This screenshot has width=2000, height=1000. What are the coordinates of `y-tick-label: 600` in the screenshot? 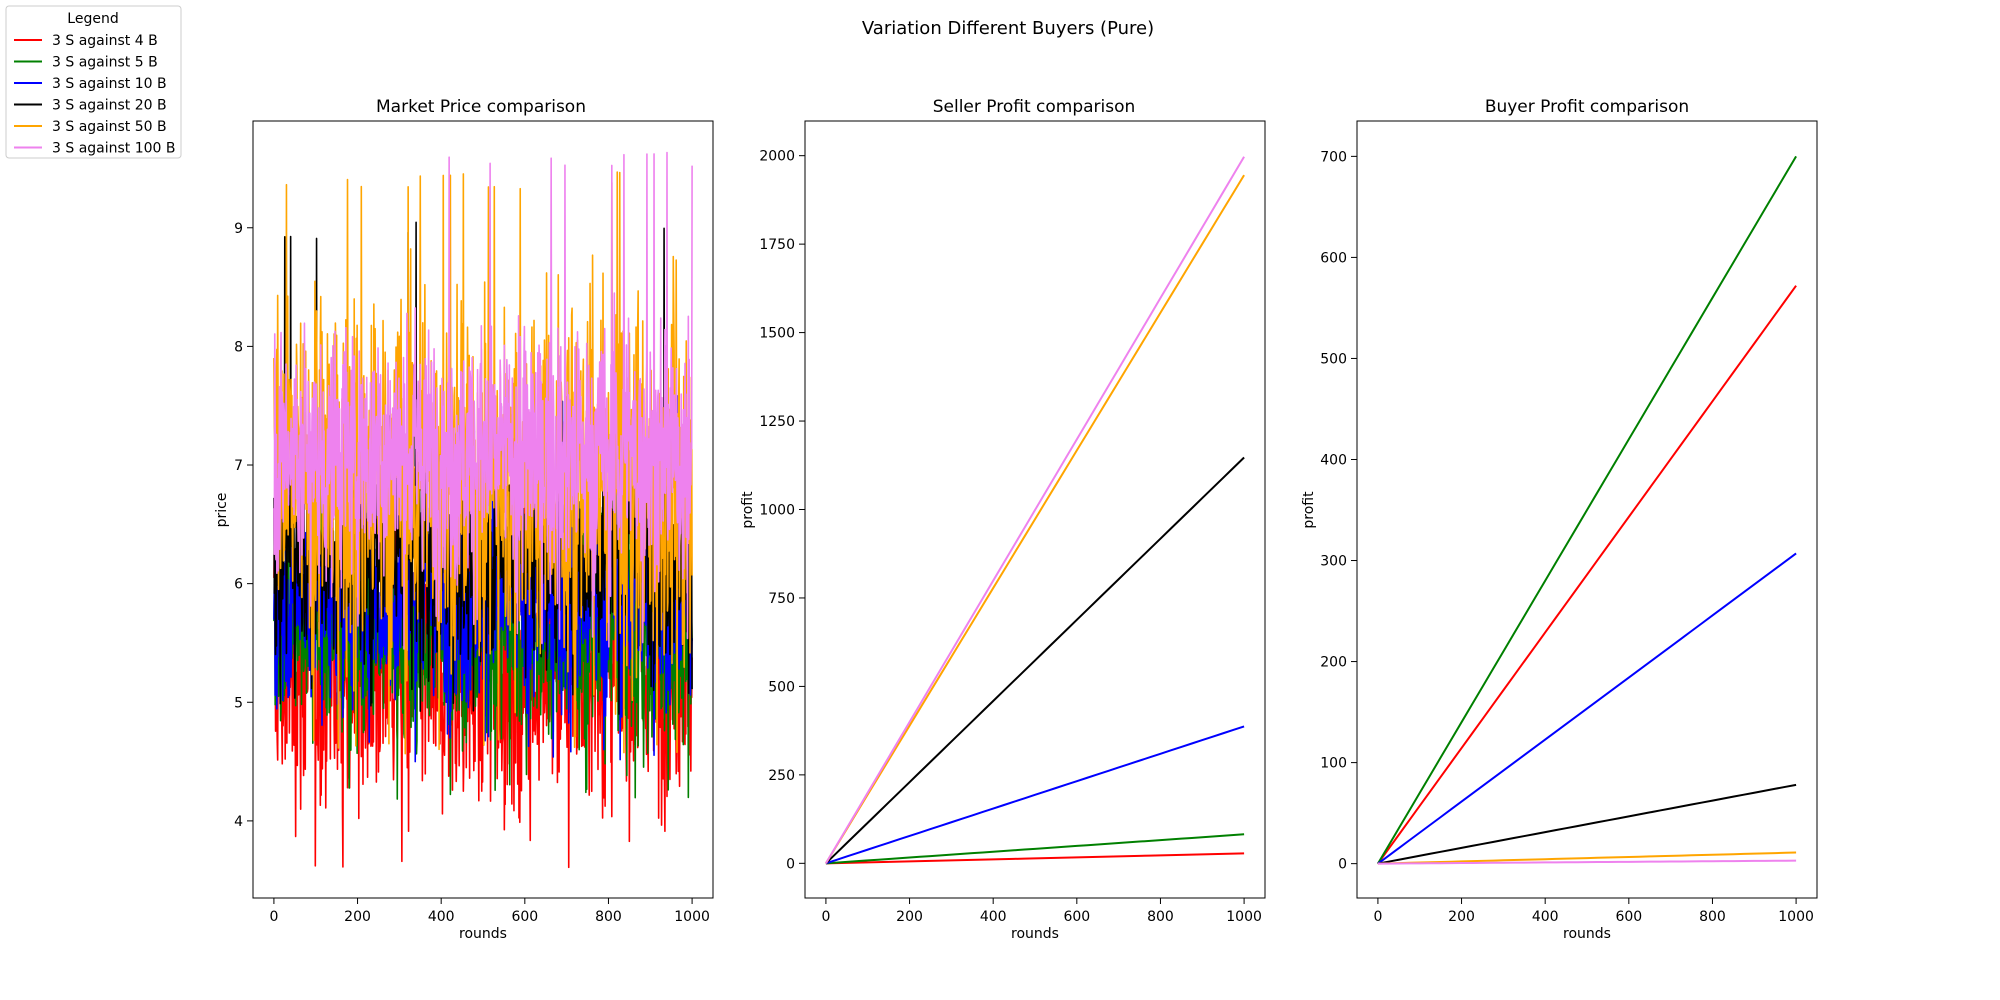 It's located at (1333, 258).